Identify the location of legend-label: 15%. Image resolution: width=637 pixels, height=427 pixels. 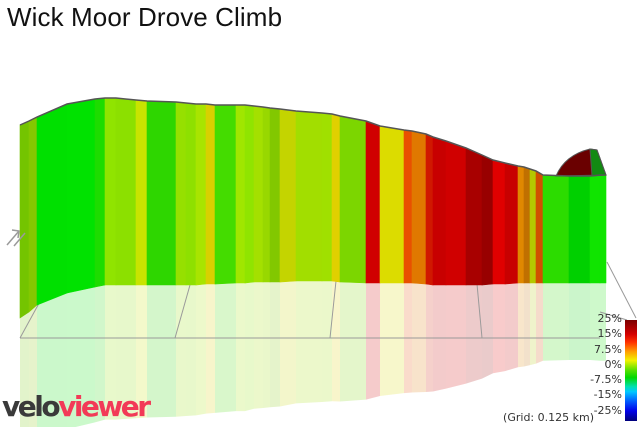
(609, 334).